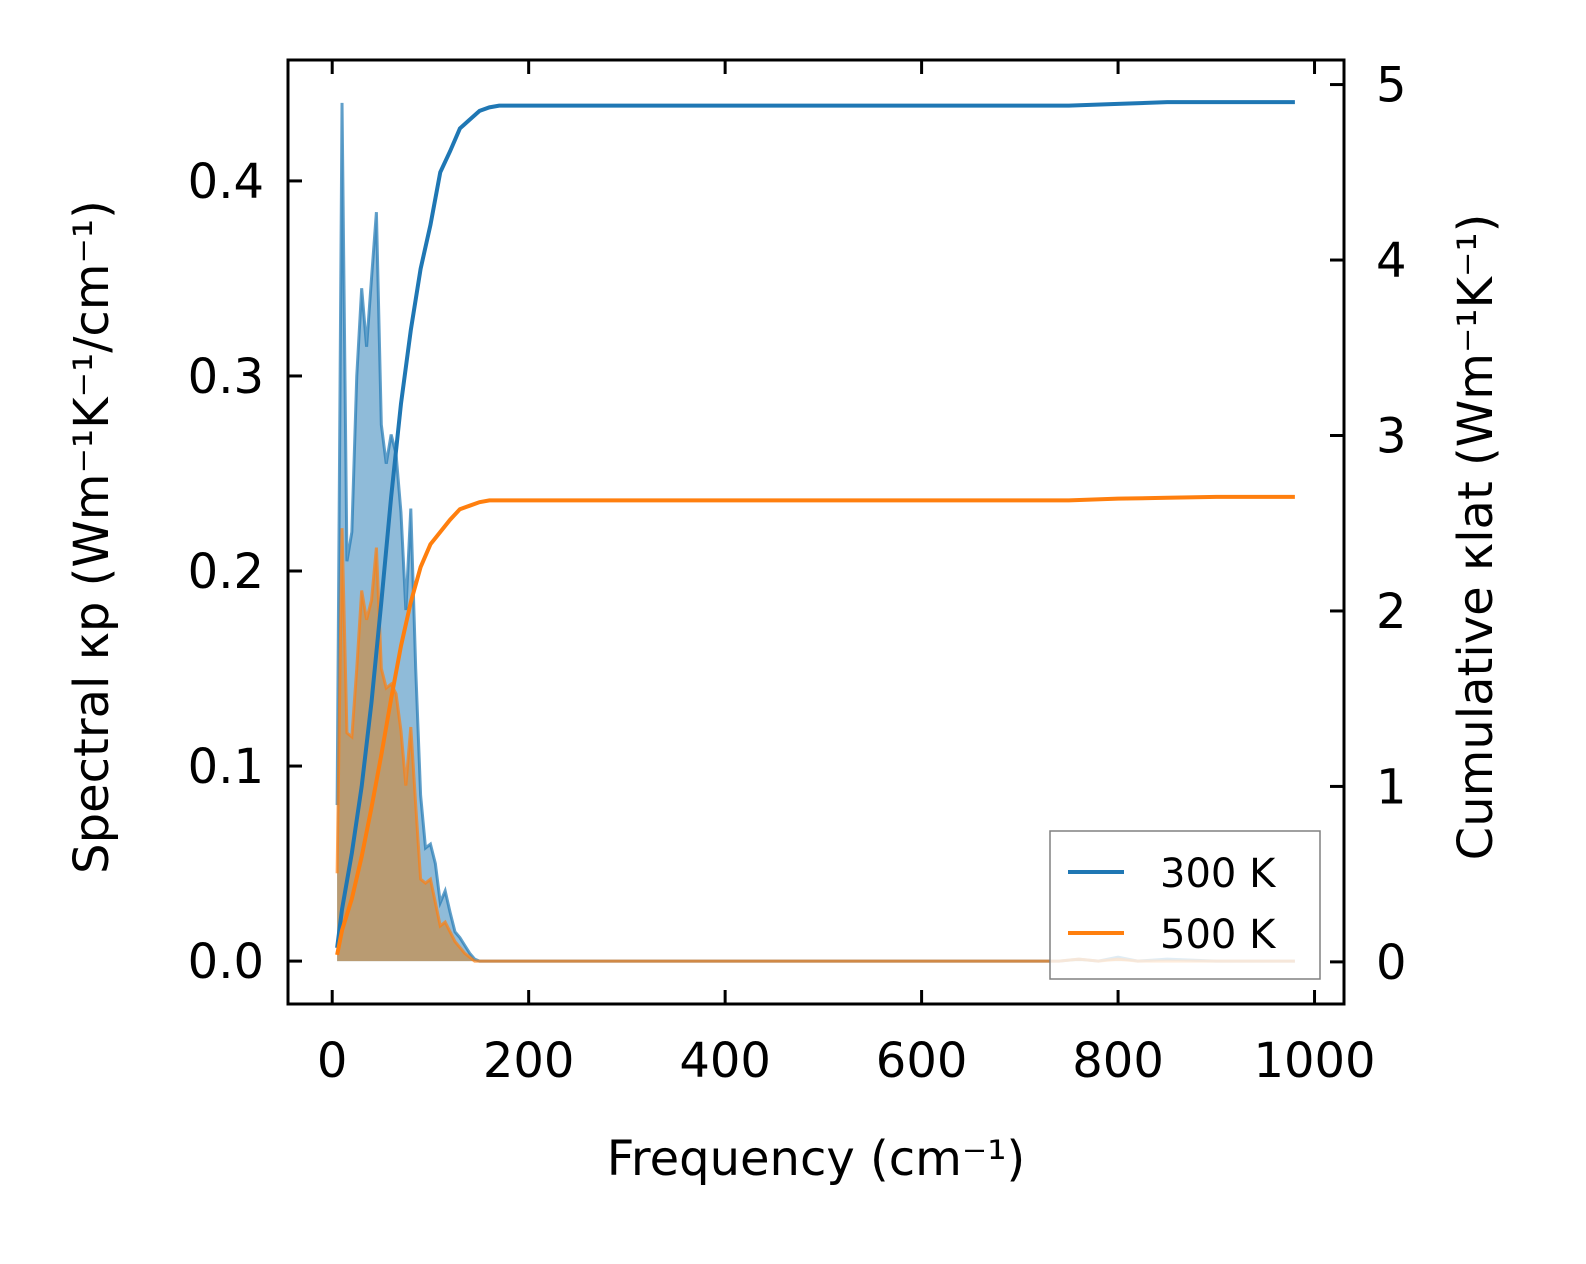  I want to click on y-axis-left-label: Spectral κp (Wm⁻¹K⁻¹/cm⁻¹), so click(92, 537).